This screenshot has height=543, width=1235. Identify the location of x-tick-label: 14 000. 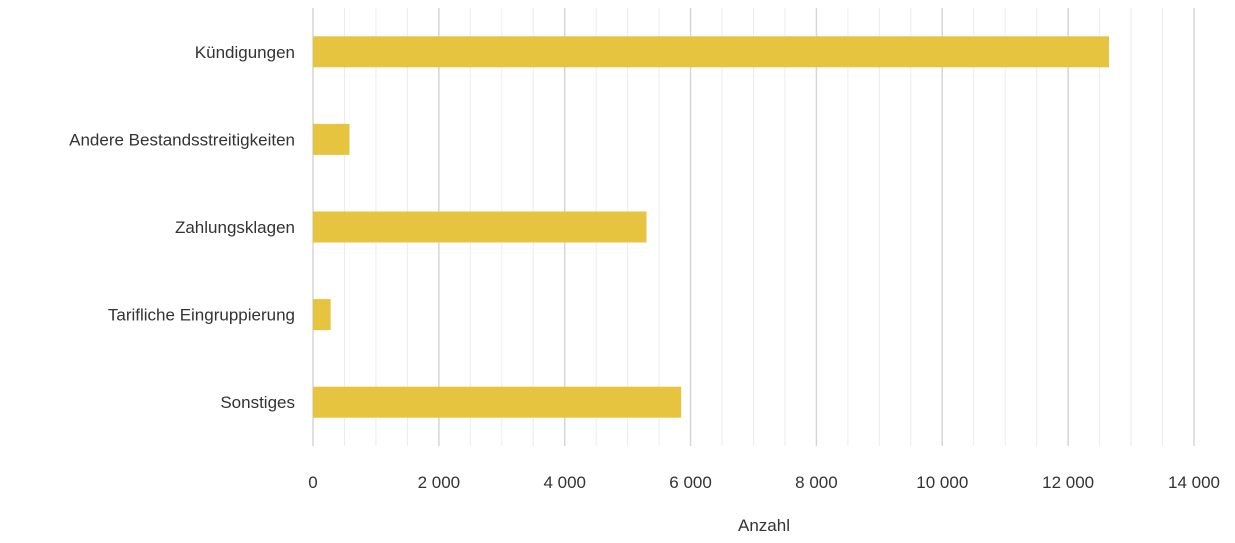
(1194, 482).